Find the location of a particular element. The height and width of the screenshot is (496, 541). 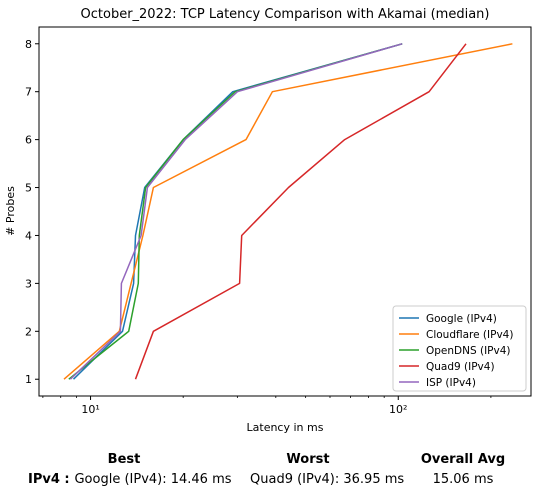

summary-header-worst: Worst is located at coordinates (308, 459).